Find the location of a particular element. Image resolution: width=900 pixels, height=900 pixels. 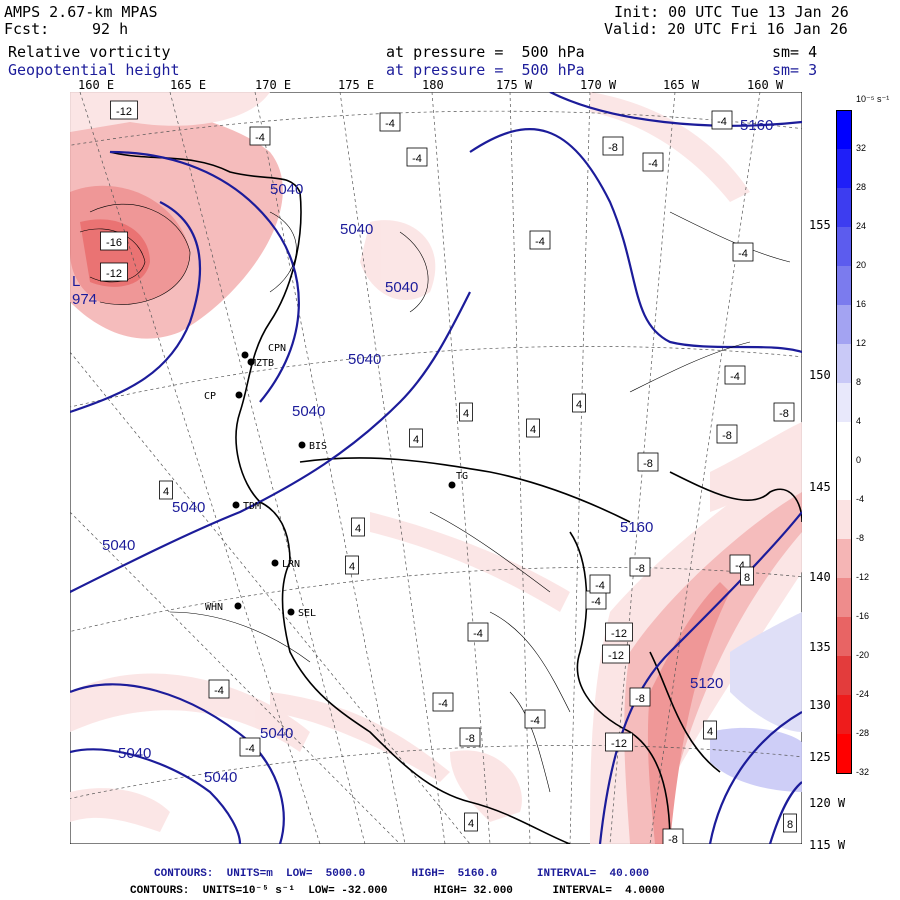

station-label: LRN is located at coordinates (291, 564).